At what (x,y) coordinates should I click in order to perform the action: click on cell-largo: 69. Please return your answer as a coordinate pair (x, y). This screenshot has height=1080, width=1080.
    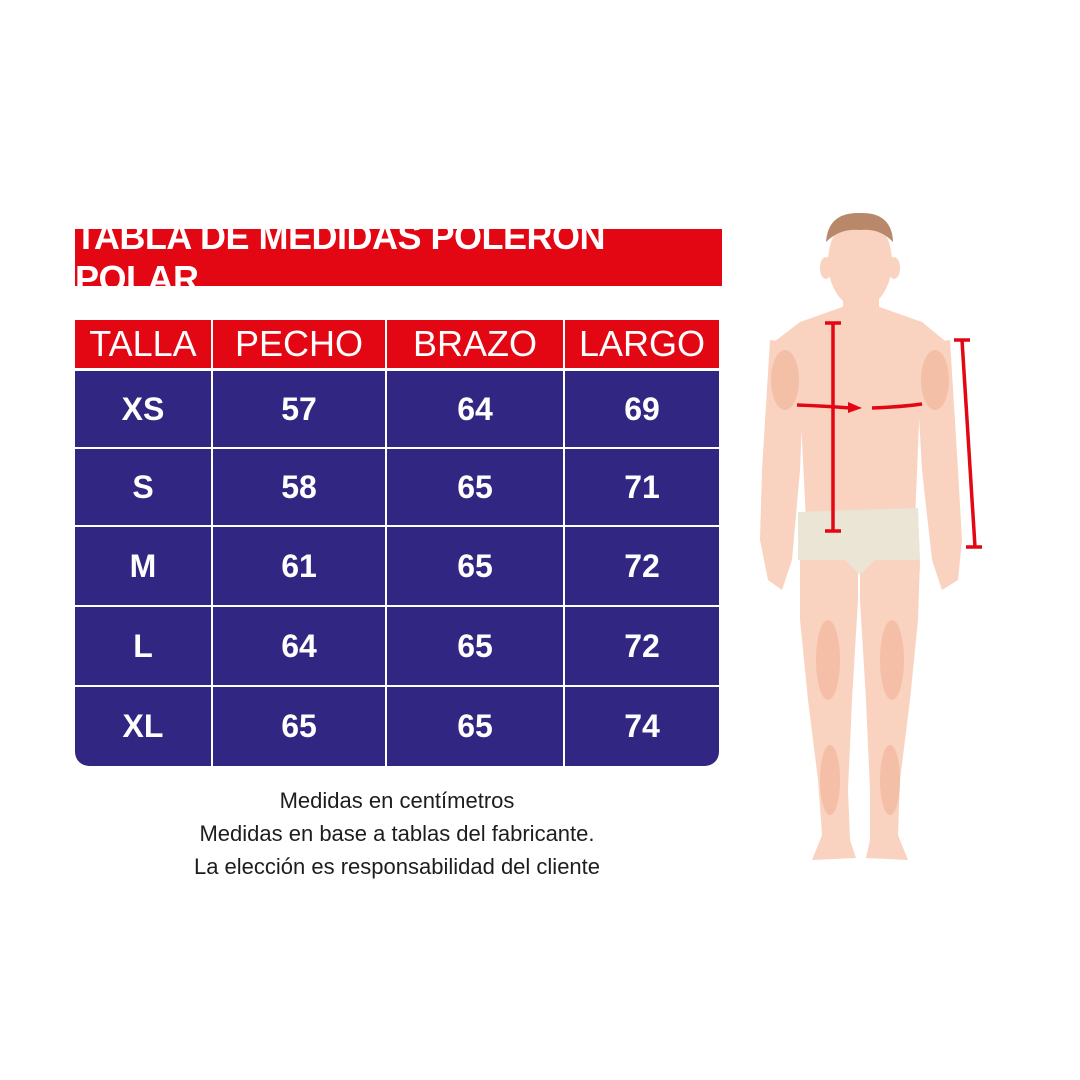
    Looking at the image, I should click on (642, 410).